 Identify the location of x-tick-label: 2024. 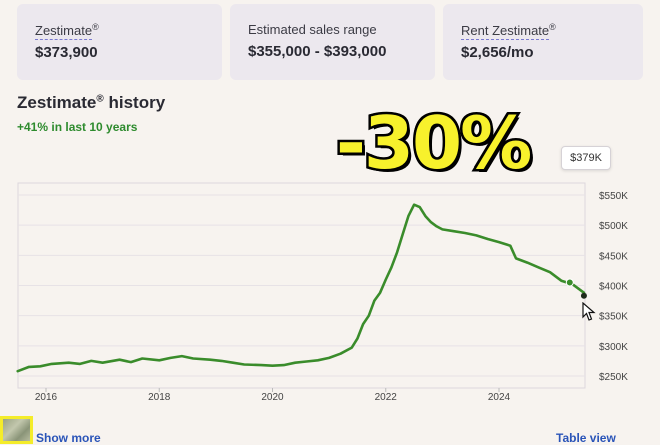
(499, 397).